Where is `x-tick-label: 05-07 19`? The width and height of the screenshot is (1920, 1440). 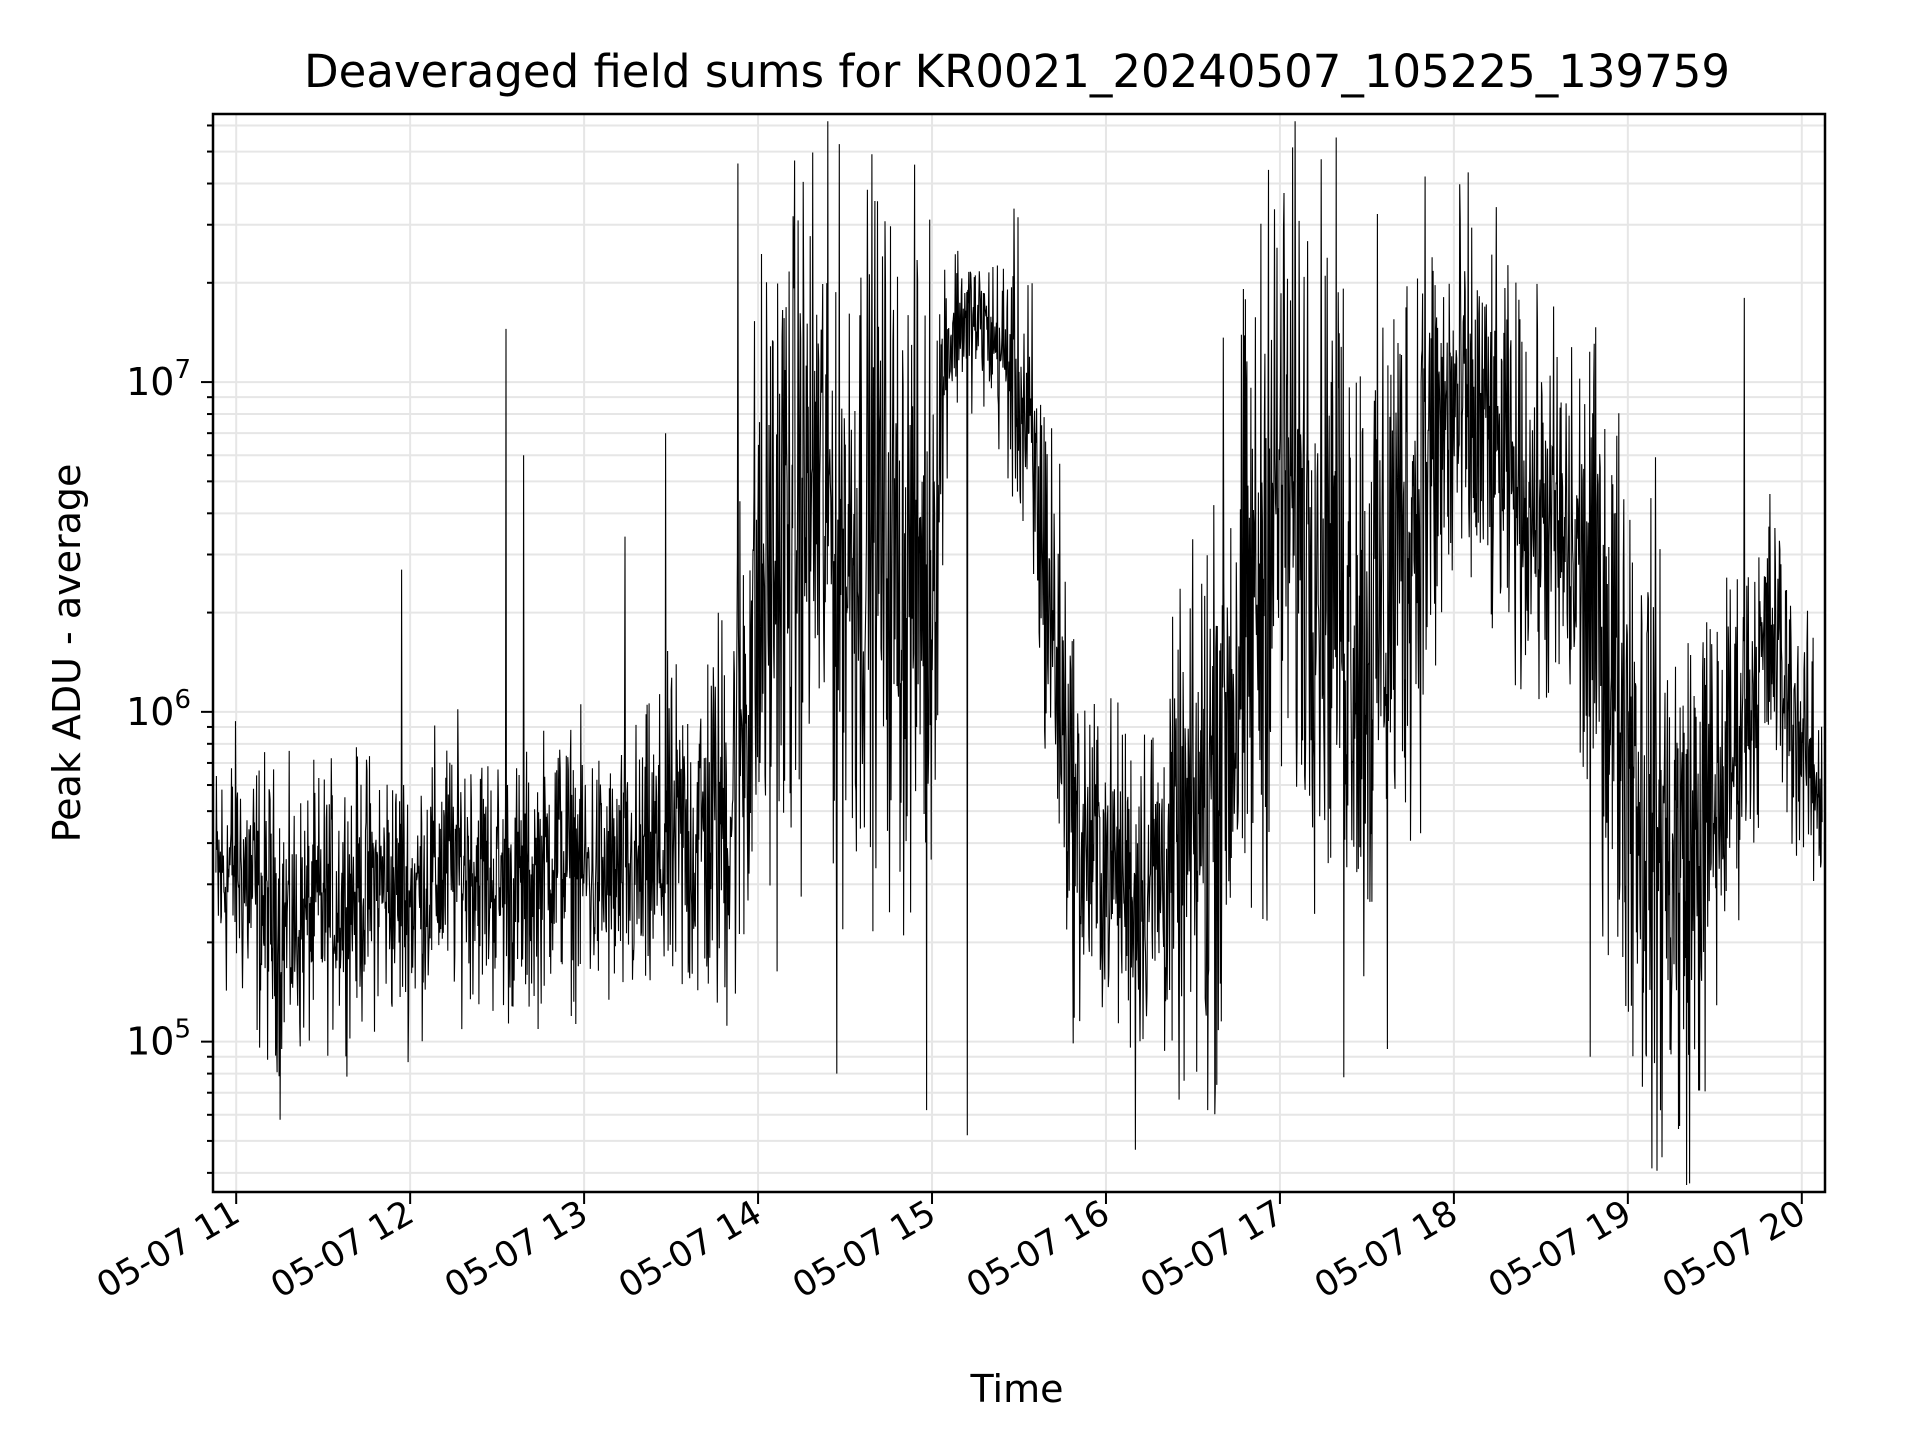
x-tick-label: 05-07 19 is located at coordinates (1560, 1249).